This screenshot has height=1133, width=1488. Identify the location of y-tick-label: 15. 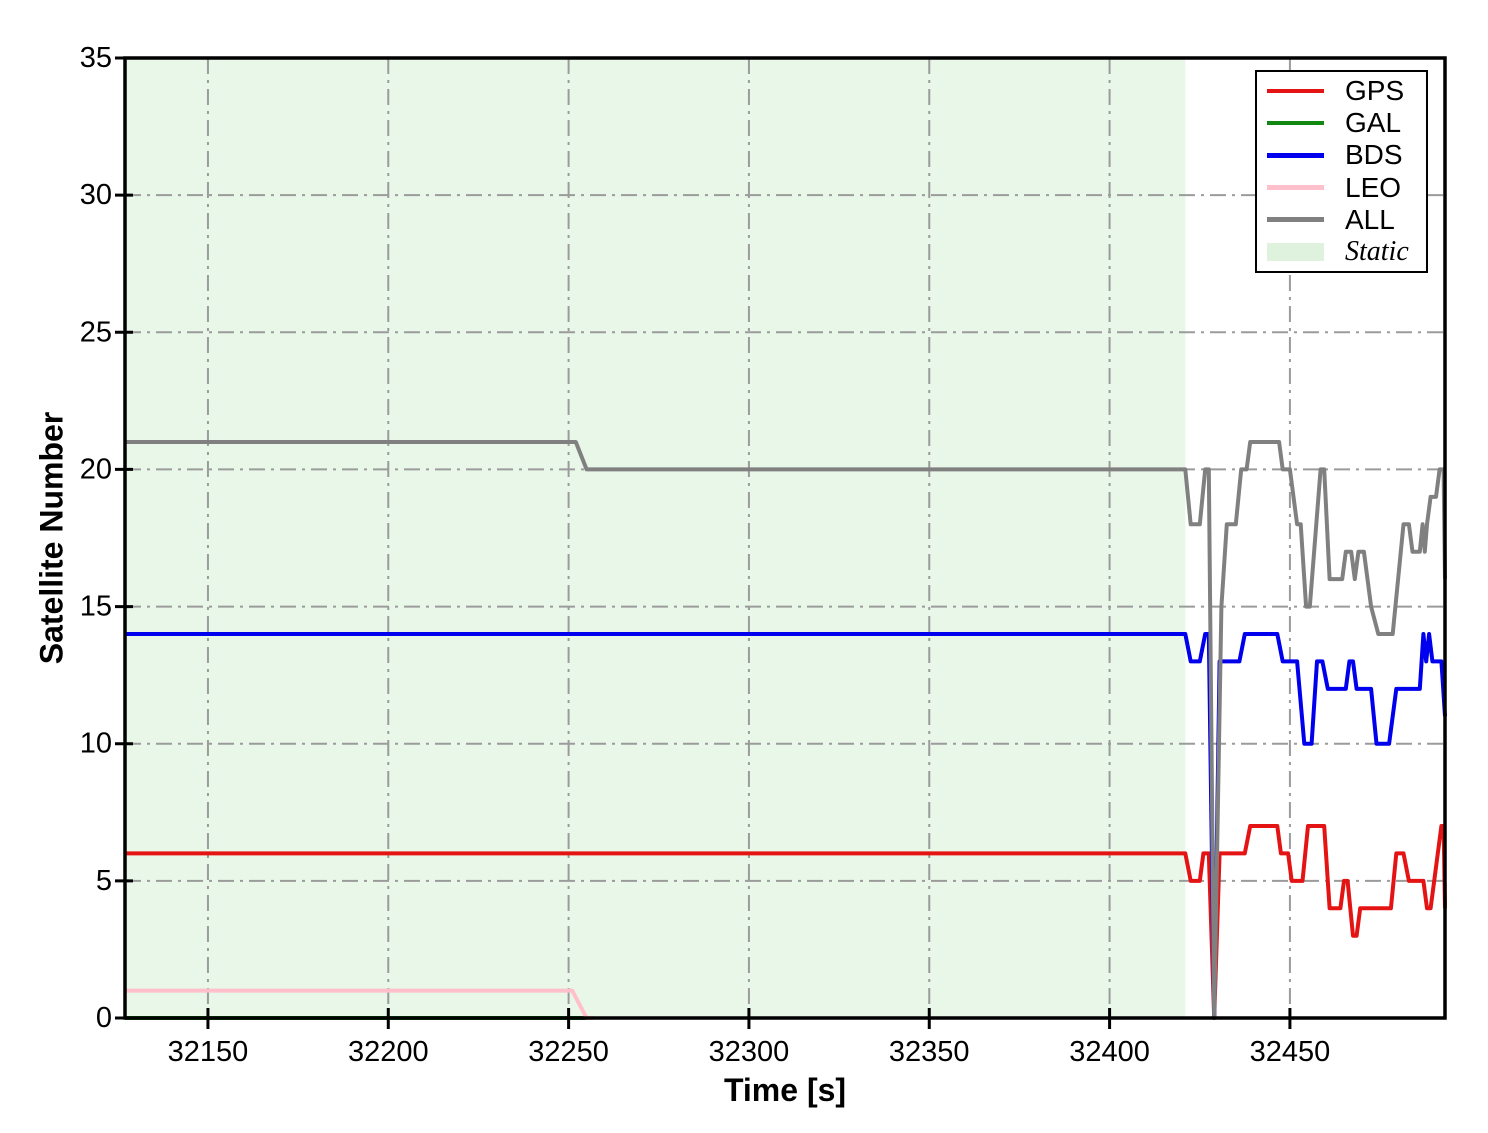
(96, 607).